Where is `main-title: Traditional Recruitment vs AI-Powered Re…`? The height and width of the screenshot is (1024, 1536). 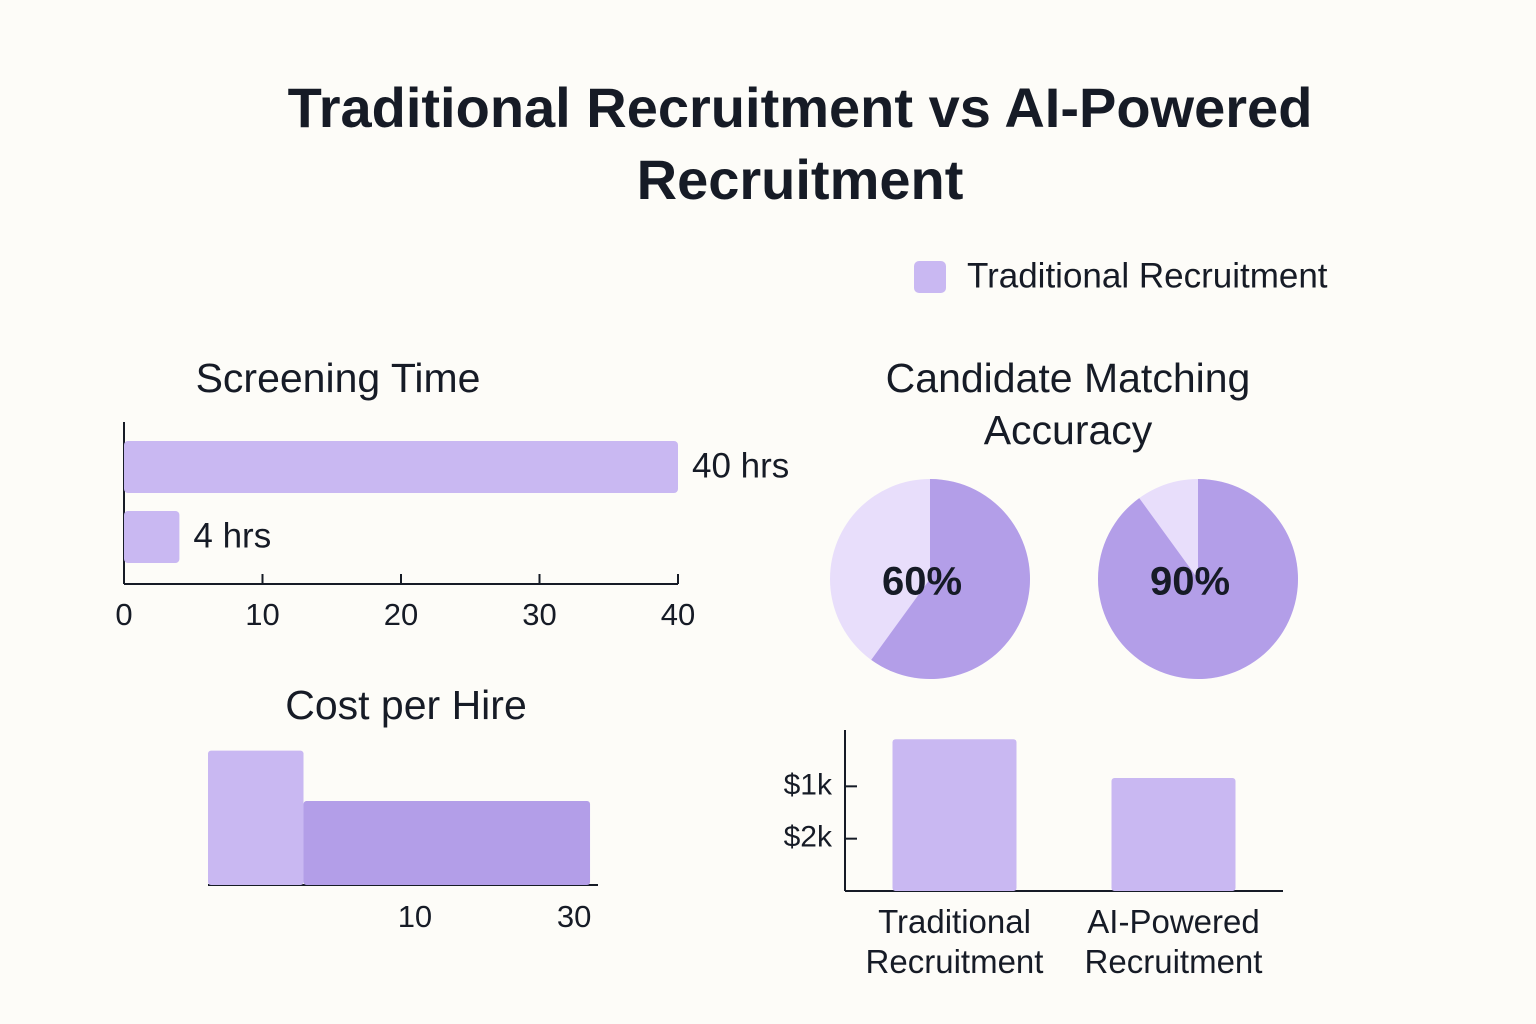
main-title: Traditional Recruitment vs AI-Powered Re… is located at coordinates (800, 143).